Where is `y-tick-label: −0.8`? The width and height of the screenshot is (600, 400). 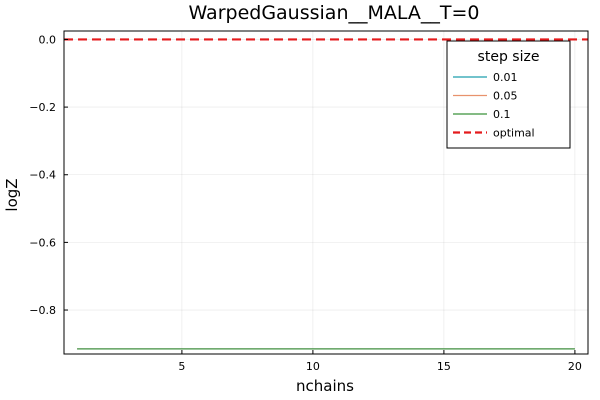
y-tick-label: −0.8 is located at coordinates (42, 310).